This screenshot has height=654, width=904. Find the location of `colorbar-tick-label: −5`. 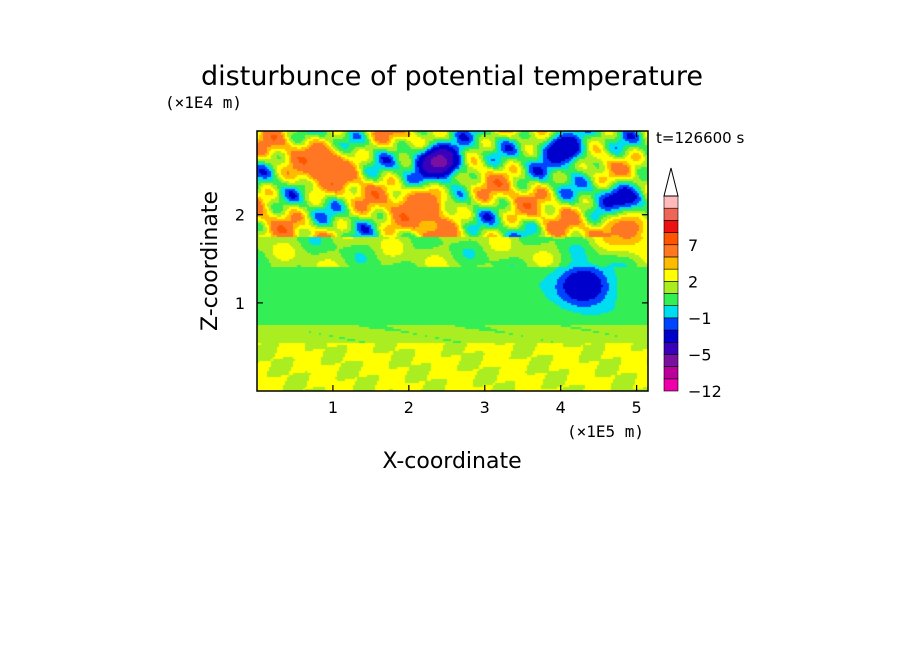

colorbar-tick-label: −5 is located at coordinates (700, 354).